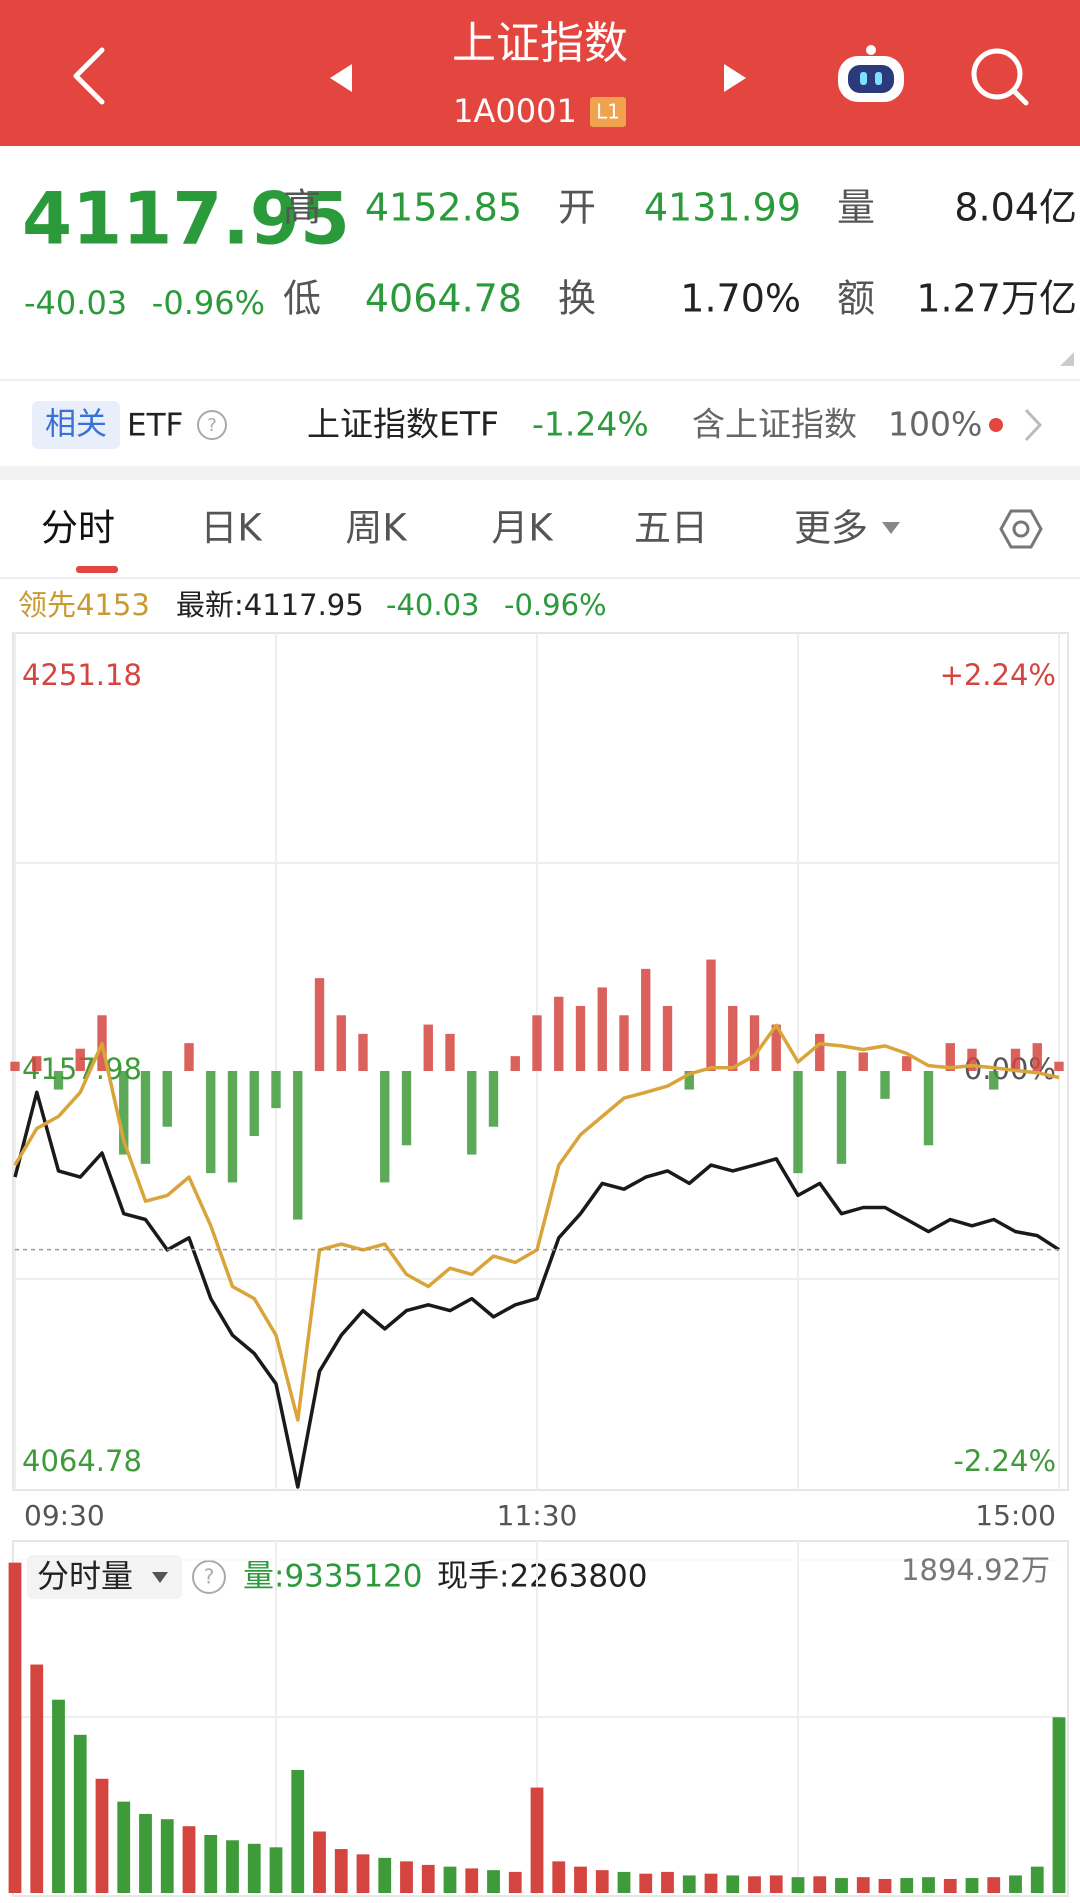  Describe the element at coordinates (82, 1461) in the screenshot. I see `y-tick-label: 4064.78` at that location.